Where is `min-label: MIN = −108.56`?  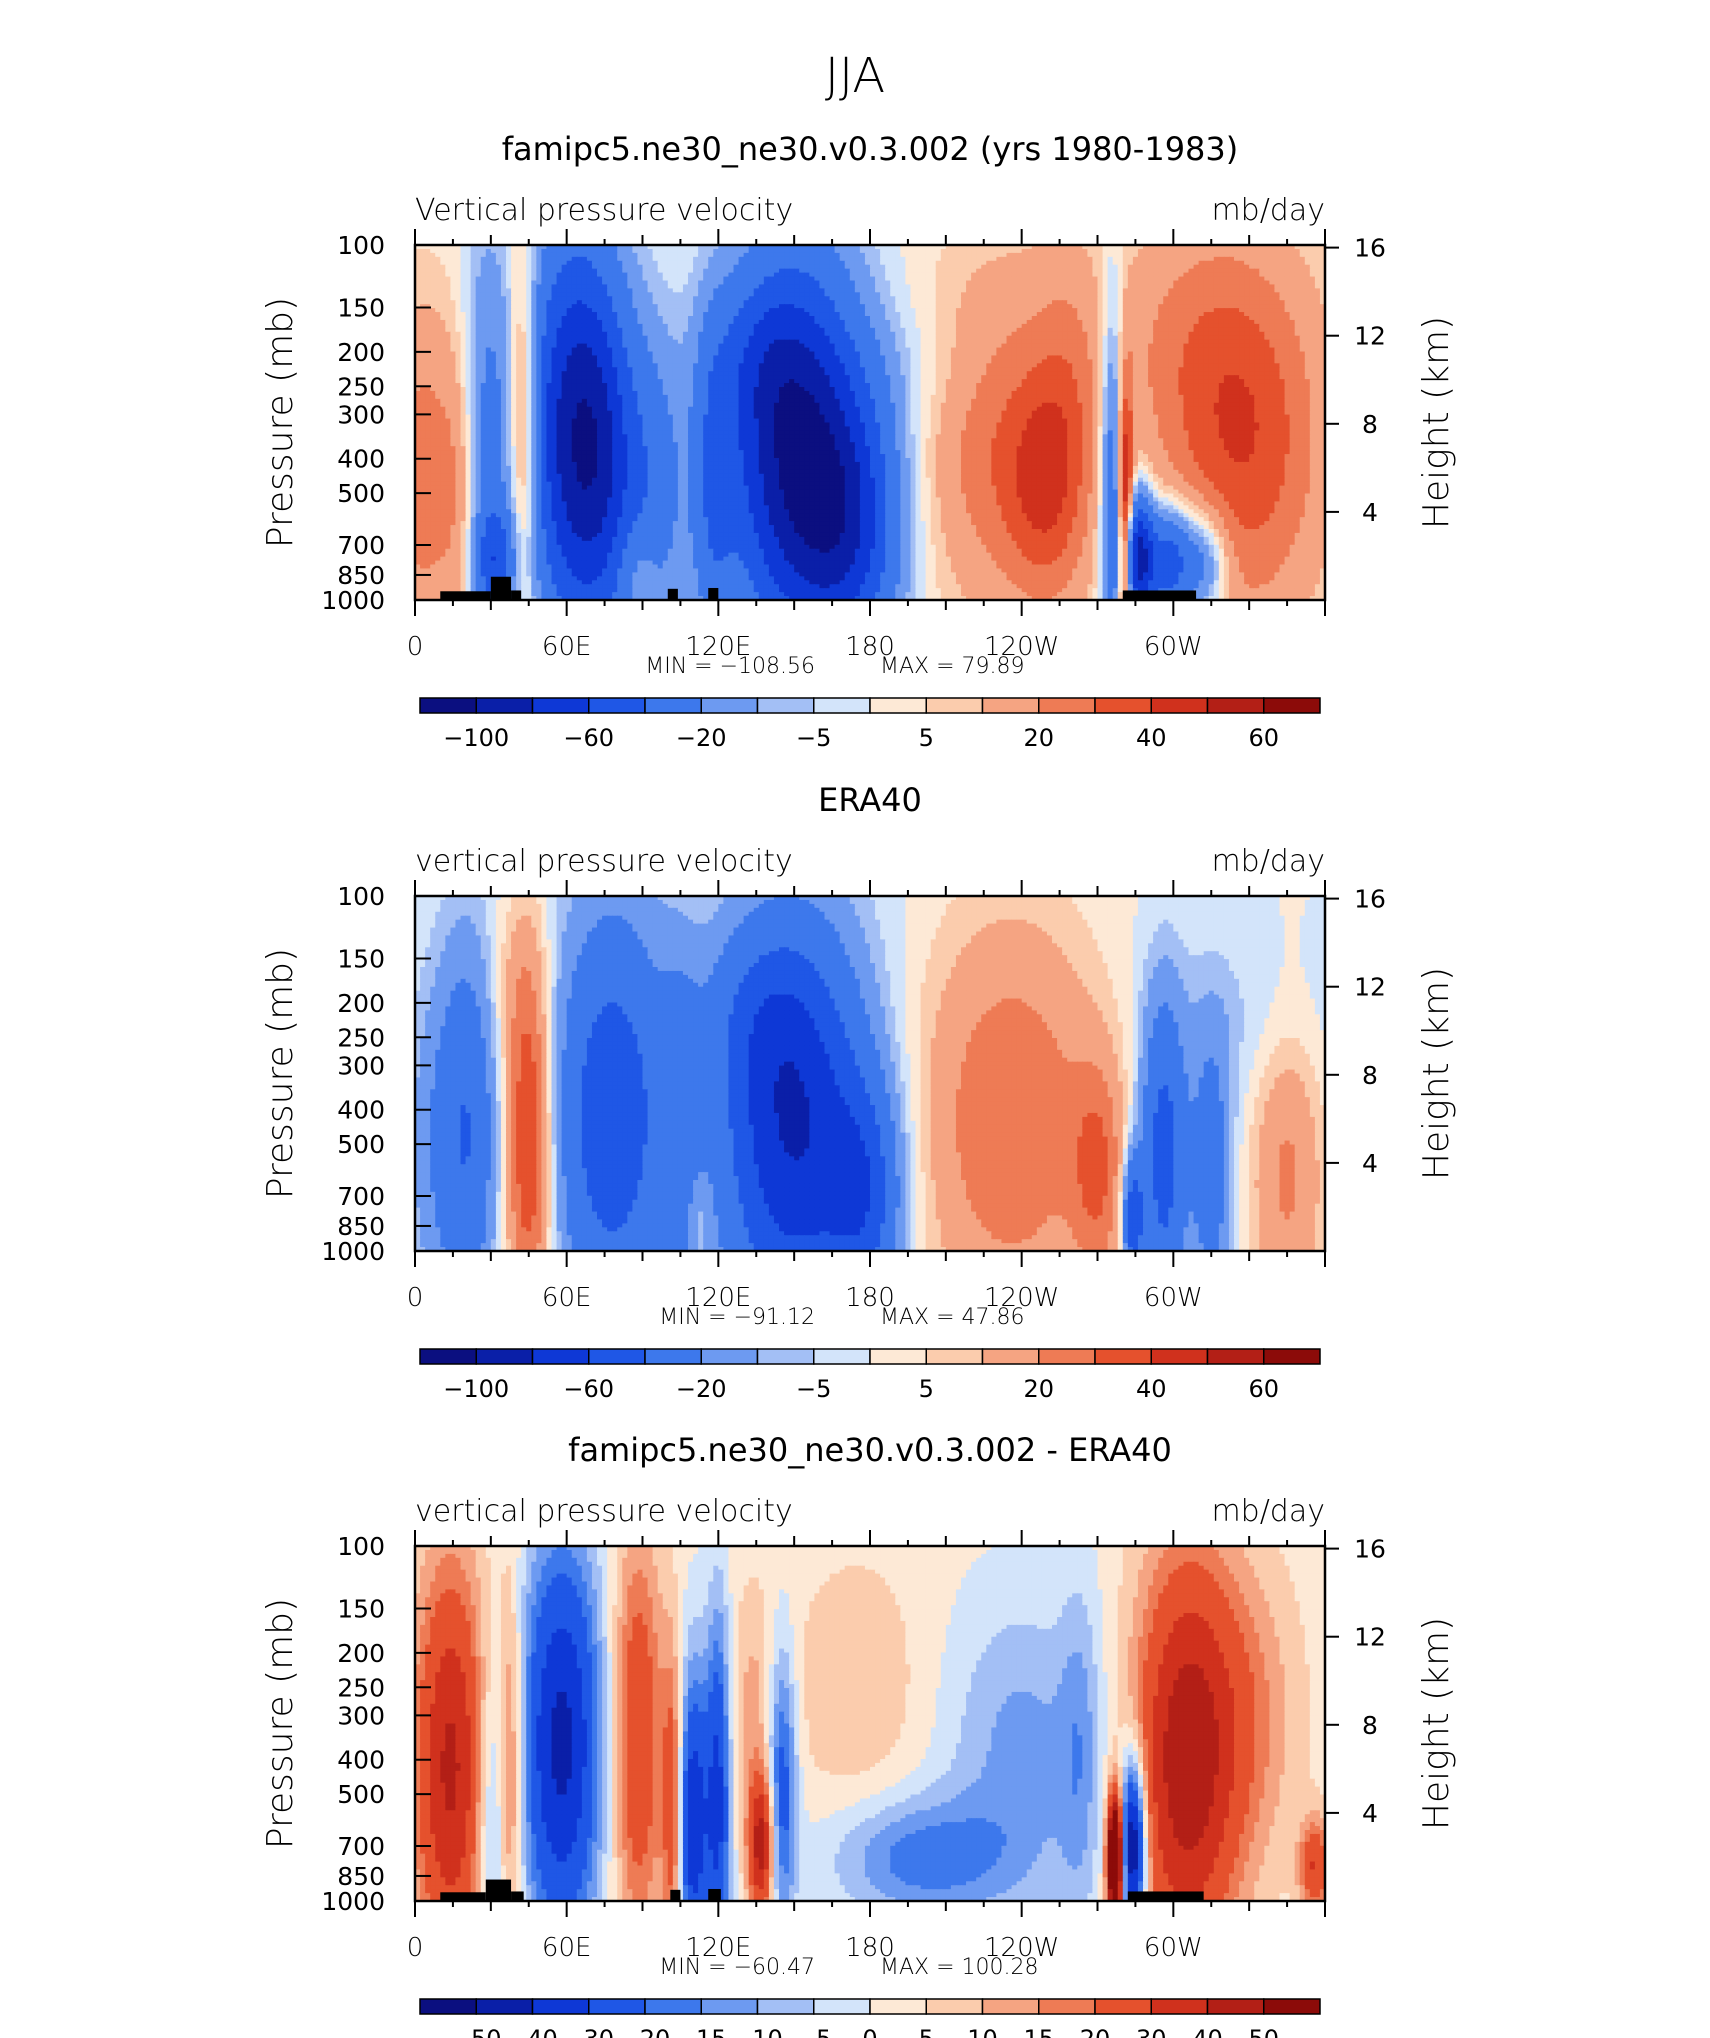
min-label: MIN = −108.56 is located at coordinates (730, 666).